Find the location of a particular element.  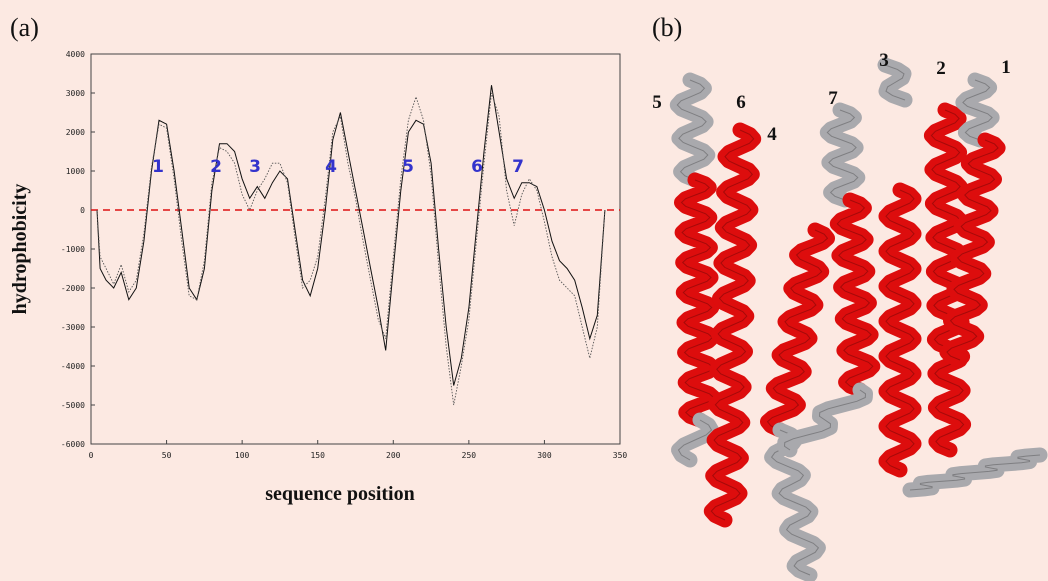

panel-label: (b) is located at coordinates (667, 27).